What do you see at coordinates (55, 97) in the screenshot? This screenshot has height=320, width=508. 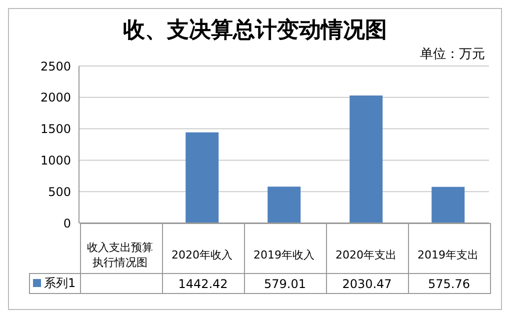 I see `y-tick-label: 2000` at bounding box center [55, 97].